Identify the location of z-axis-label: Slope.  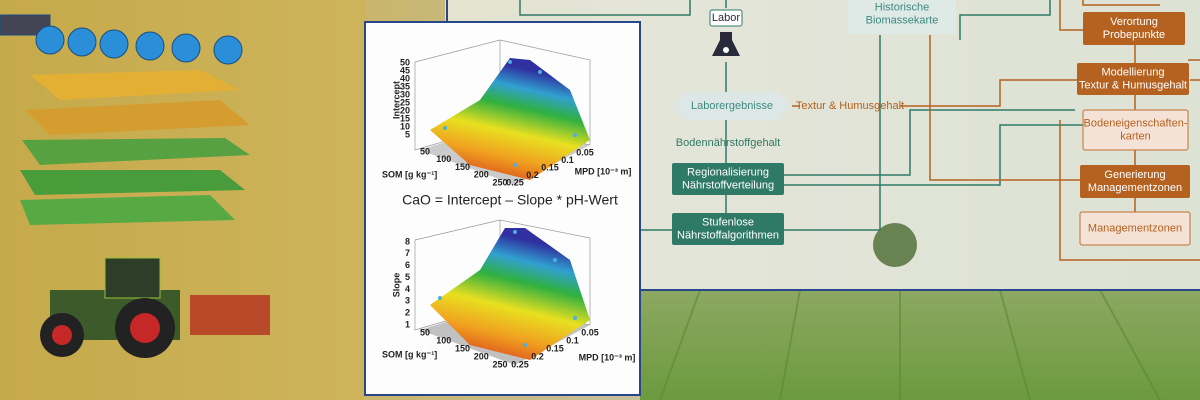
(396, 285).